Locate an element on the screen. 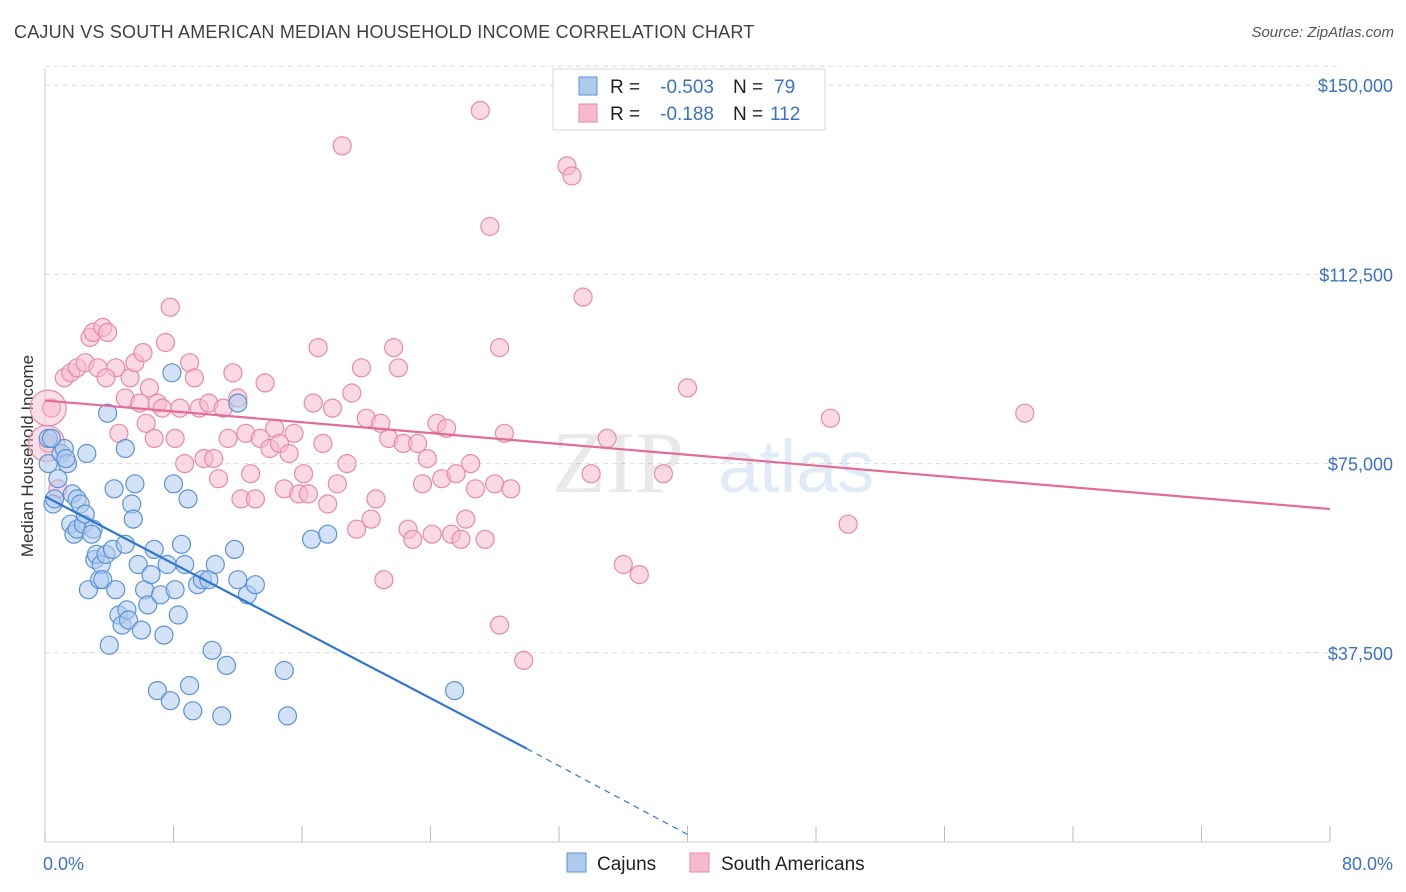 This screenshot has width=1406, height=892. y-axis-label: Median Household Income is located at coordinates (27, 456).